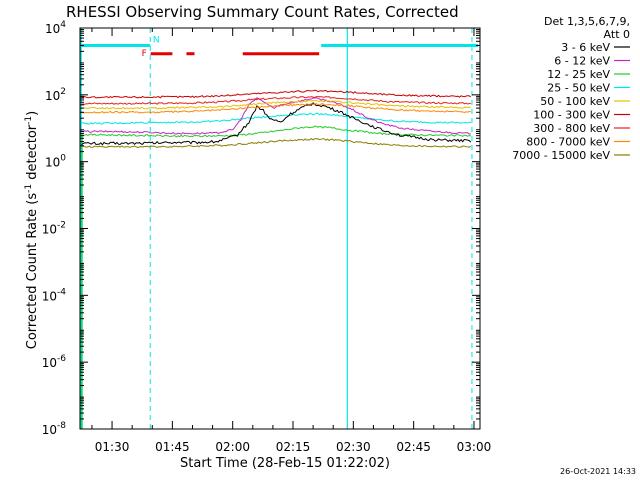  Describe the element at coordinates (568, 142) in the screenshot. I see `legend-label-7: 800 - 7000 keV` at that location.